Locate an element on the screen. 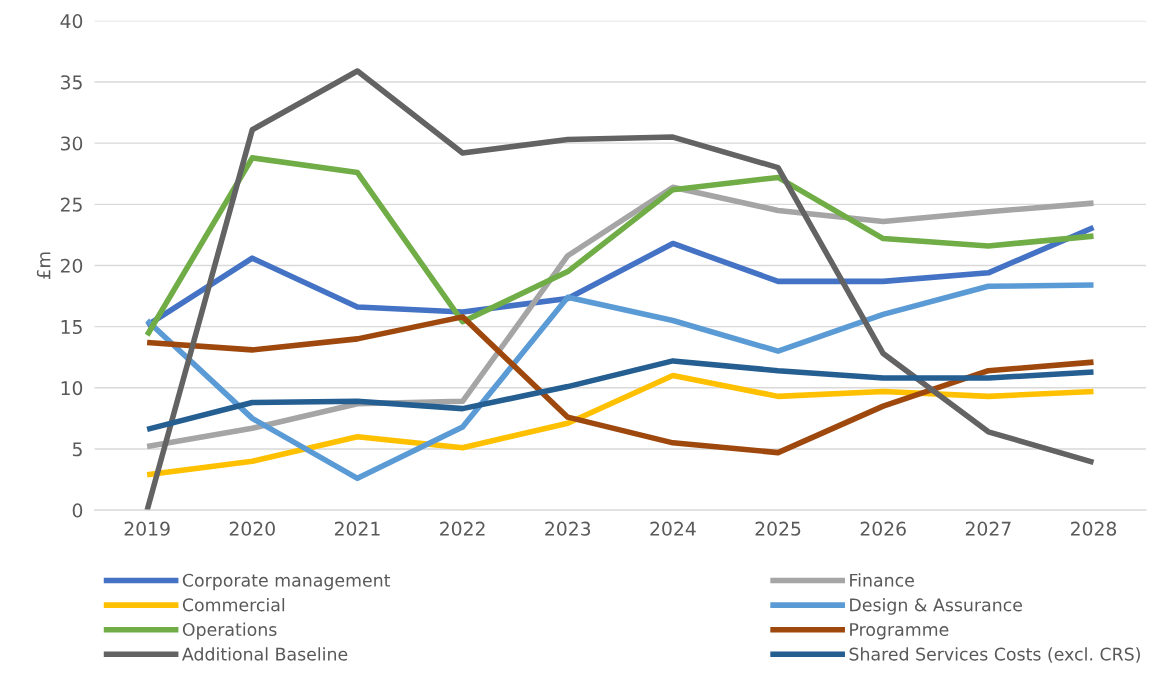  legend-label: Finance is located at coordinates (882, 580).